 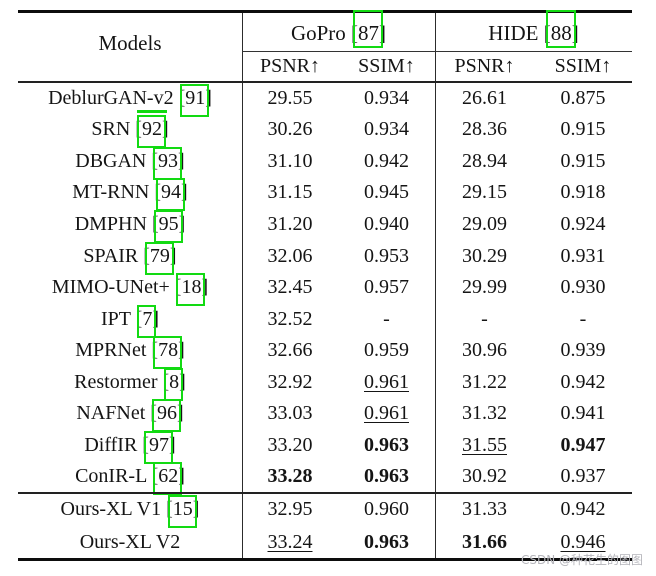 What do you see at coordinates (159, 258) in the screenshot?
I see `citation-ref: 79` at bounding box center [159, 258].